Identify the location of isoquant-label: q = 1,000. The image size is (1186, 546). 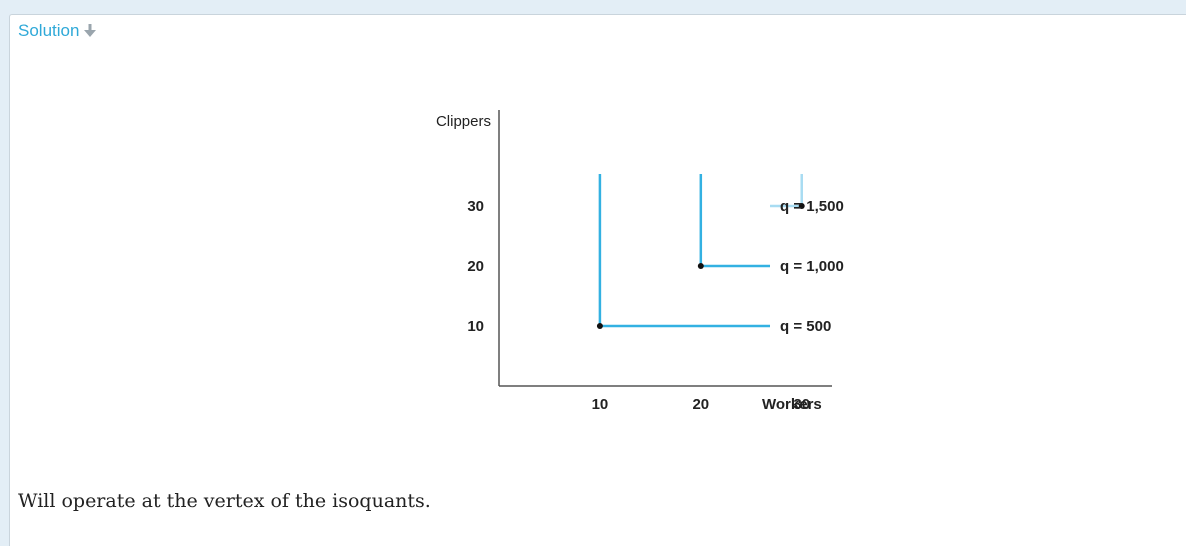
(812, 266).